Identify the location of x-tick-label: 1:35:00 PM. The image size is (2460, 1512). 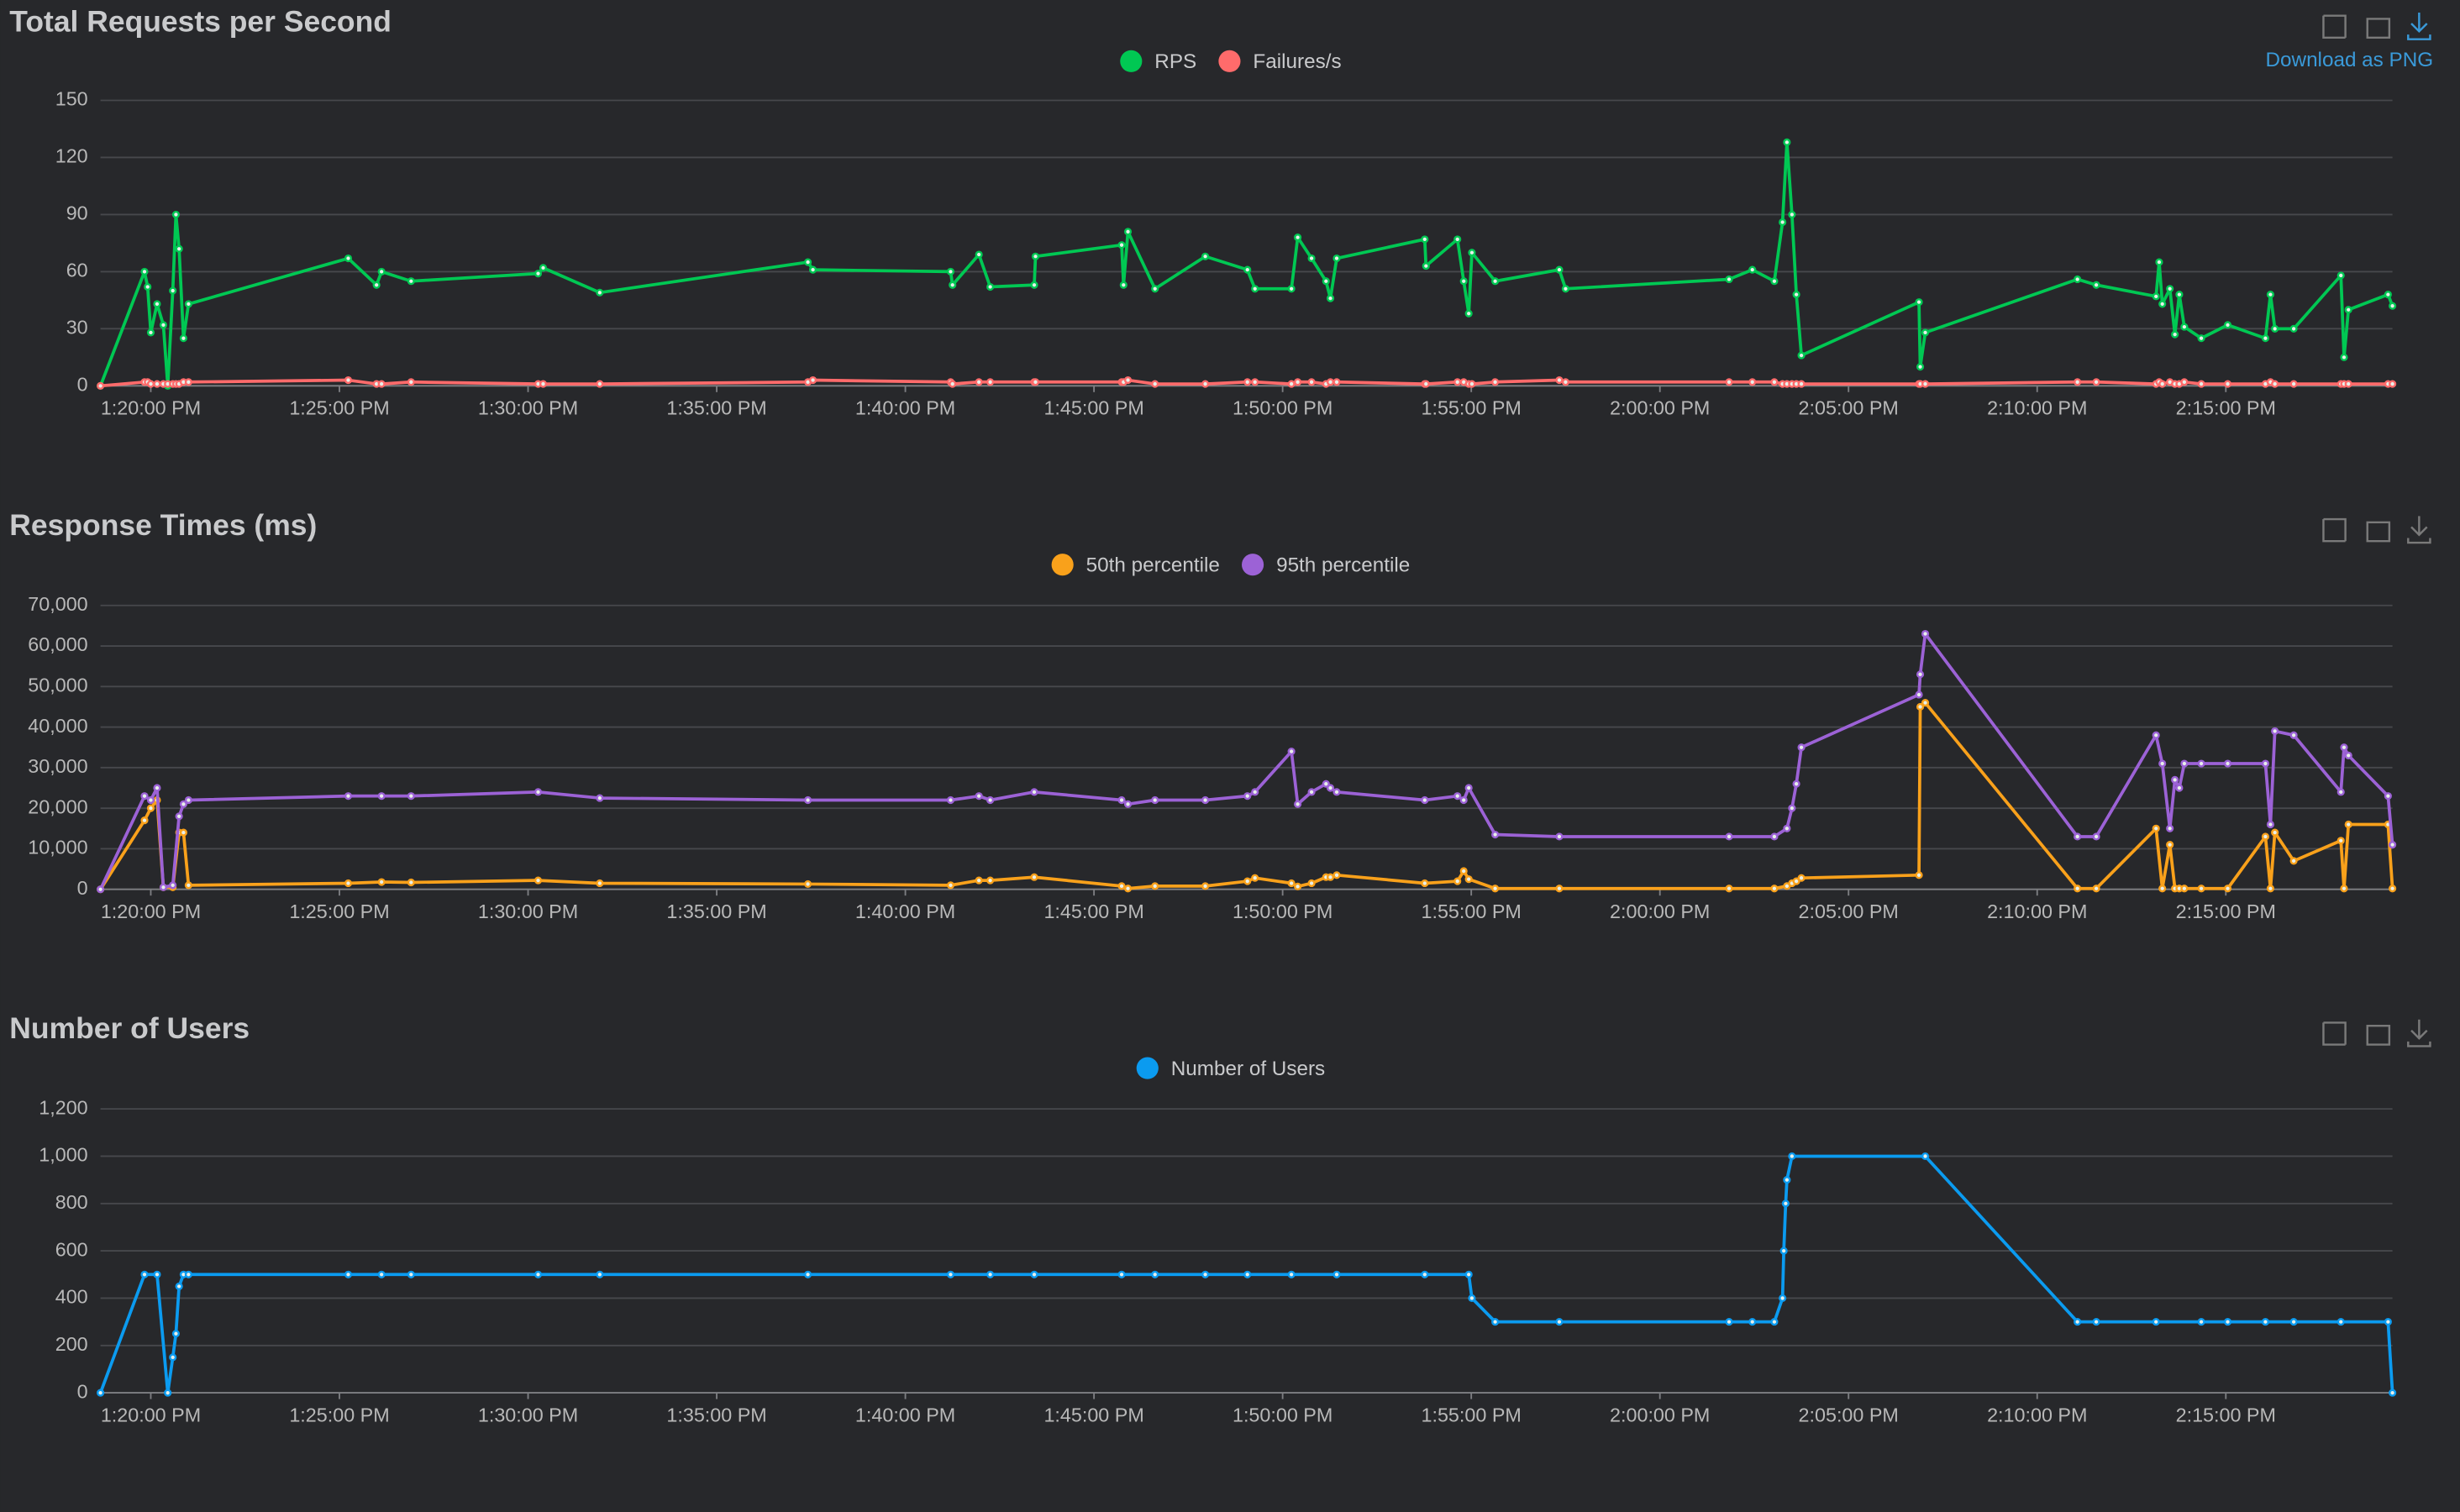
(716, 911).